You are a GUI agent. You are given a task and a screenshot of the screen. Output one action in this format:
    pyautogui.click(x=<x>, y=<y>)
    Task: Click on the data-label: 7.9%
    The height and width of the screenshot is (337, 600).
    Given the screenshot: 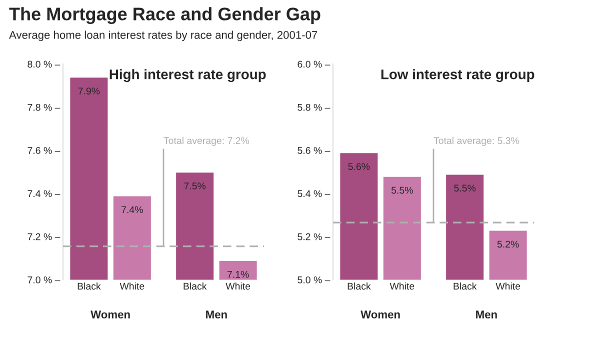 What is the action you would take?
    pyautogui.click(x=89, y=91)
    